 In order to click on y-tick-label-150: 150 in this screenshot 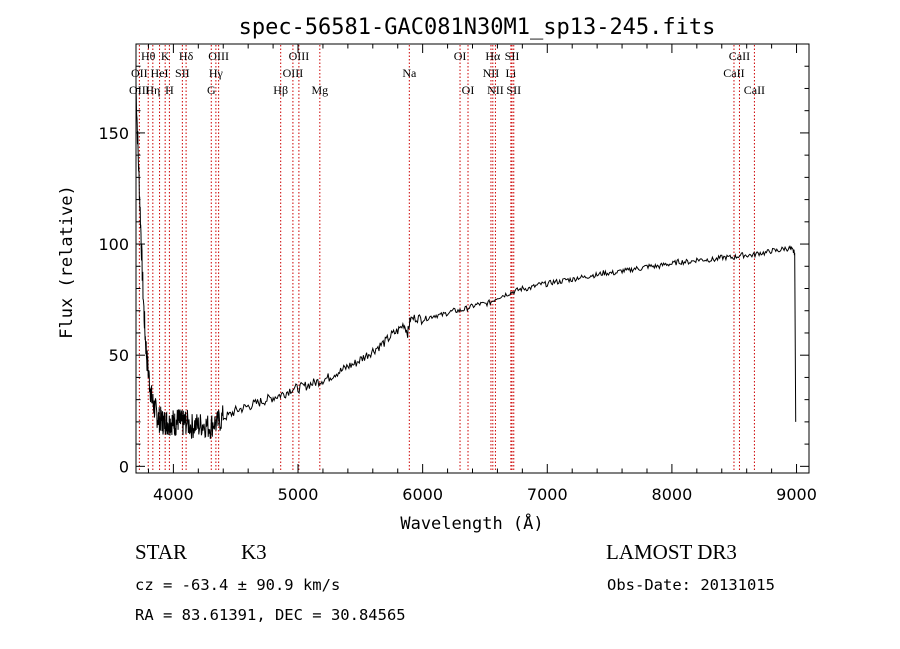, I will do `click(113, 133)`.